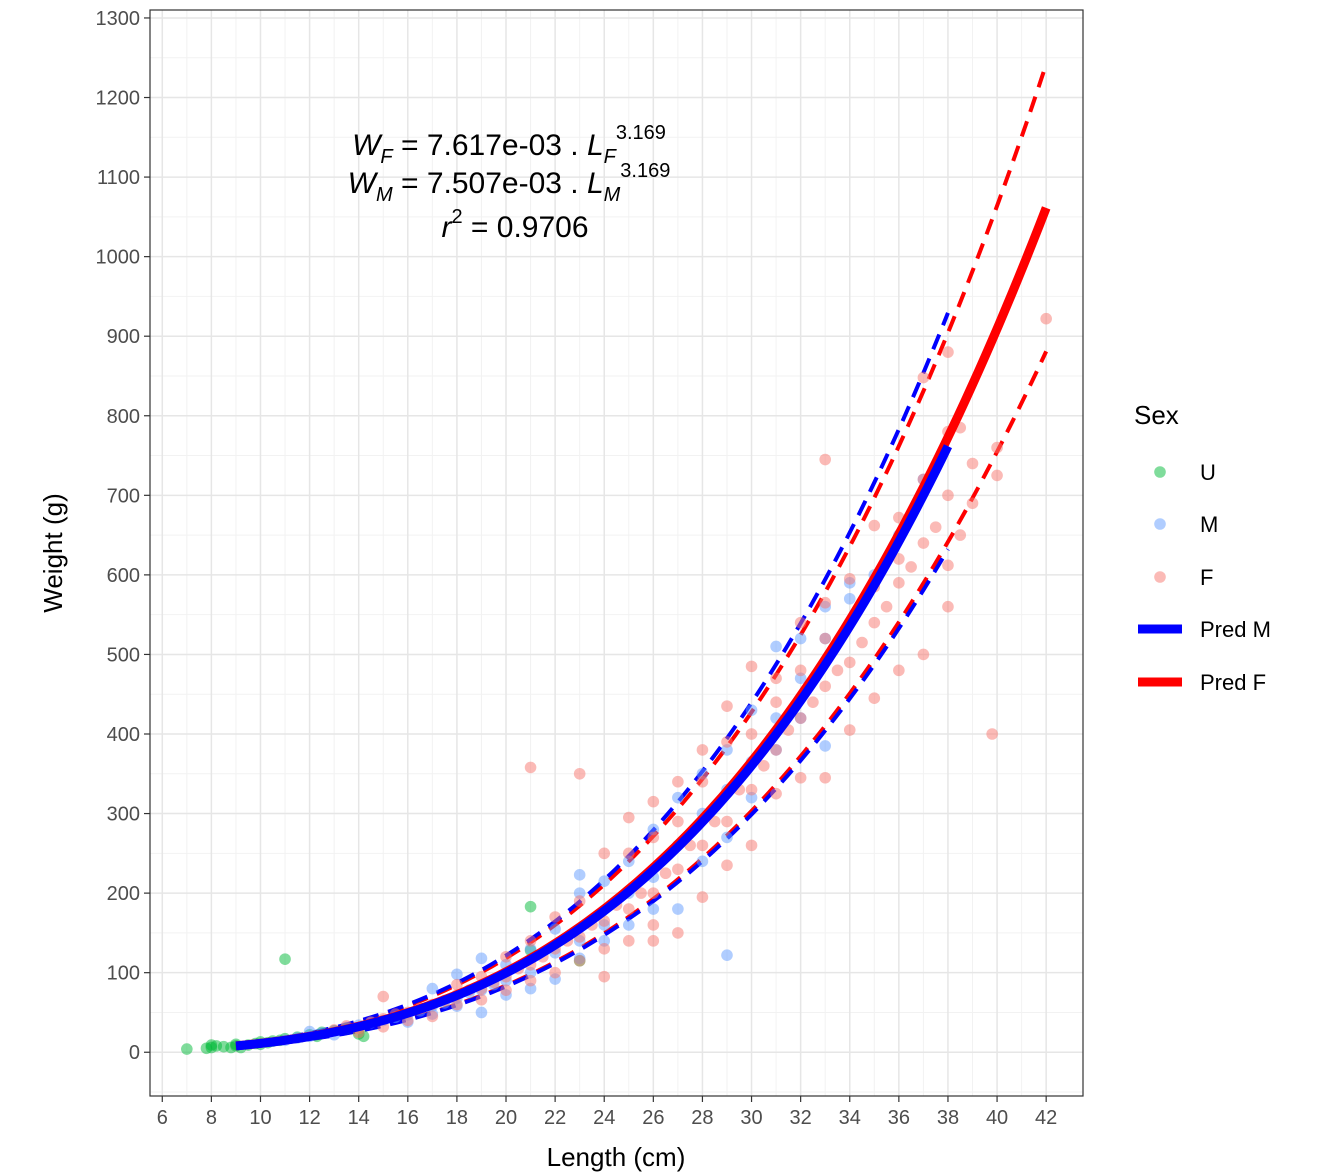 The width and height of the screenshot is (1319, 1173). I want to click on y-tick-label: 1200, so click(118, 99).